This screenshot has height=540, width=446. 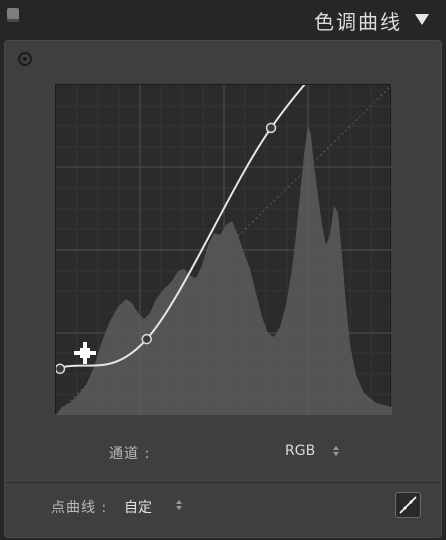 What do you see at coordinates (13, 15) in the screenshot?
I see `panel-toggle-icon` at bounding box center [13, 15].